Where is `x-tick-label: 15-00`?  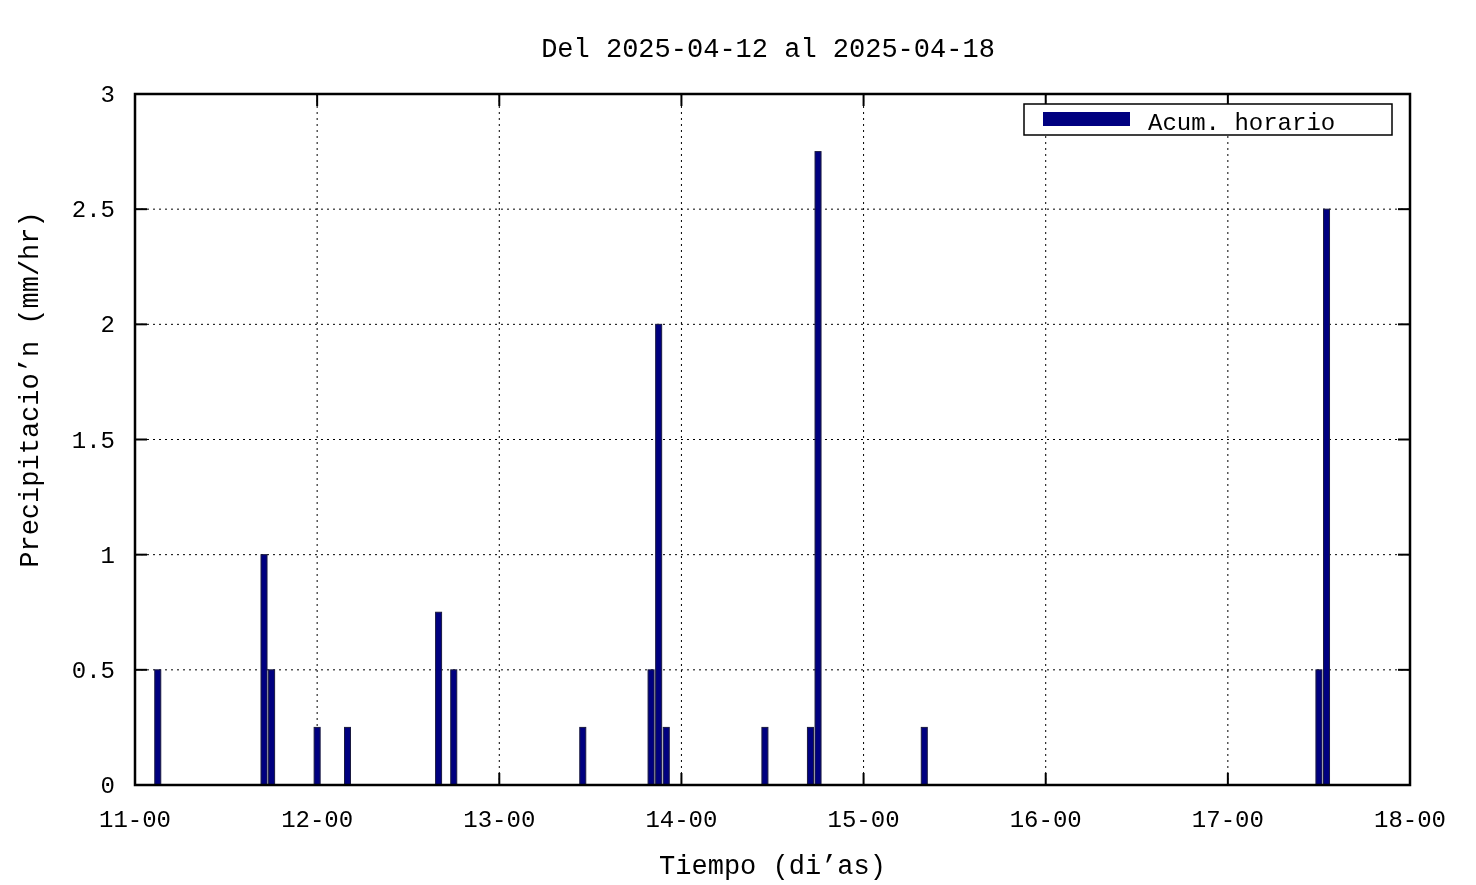 x-tick-label: 15-00 is located at coordinates (863, 820).